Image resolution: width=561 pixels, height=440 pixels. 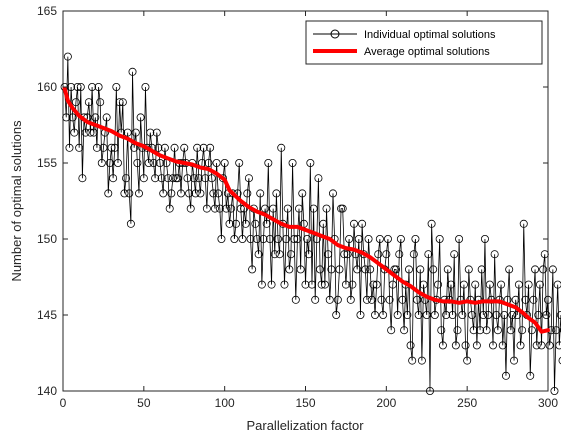 What do you see at coordinates (467, 403) in the screenshot?
I see `x-tick-label-5: 250` at bounding box center [467, 403].